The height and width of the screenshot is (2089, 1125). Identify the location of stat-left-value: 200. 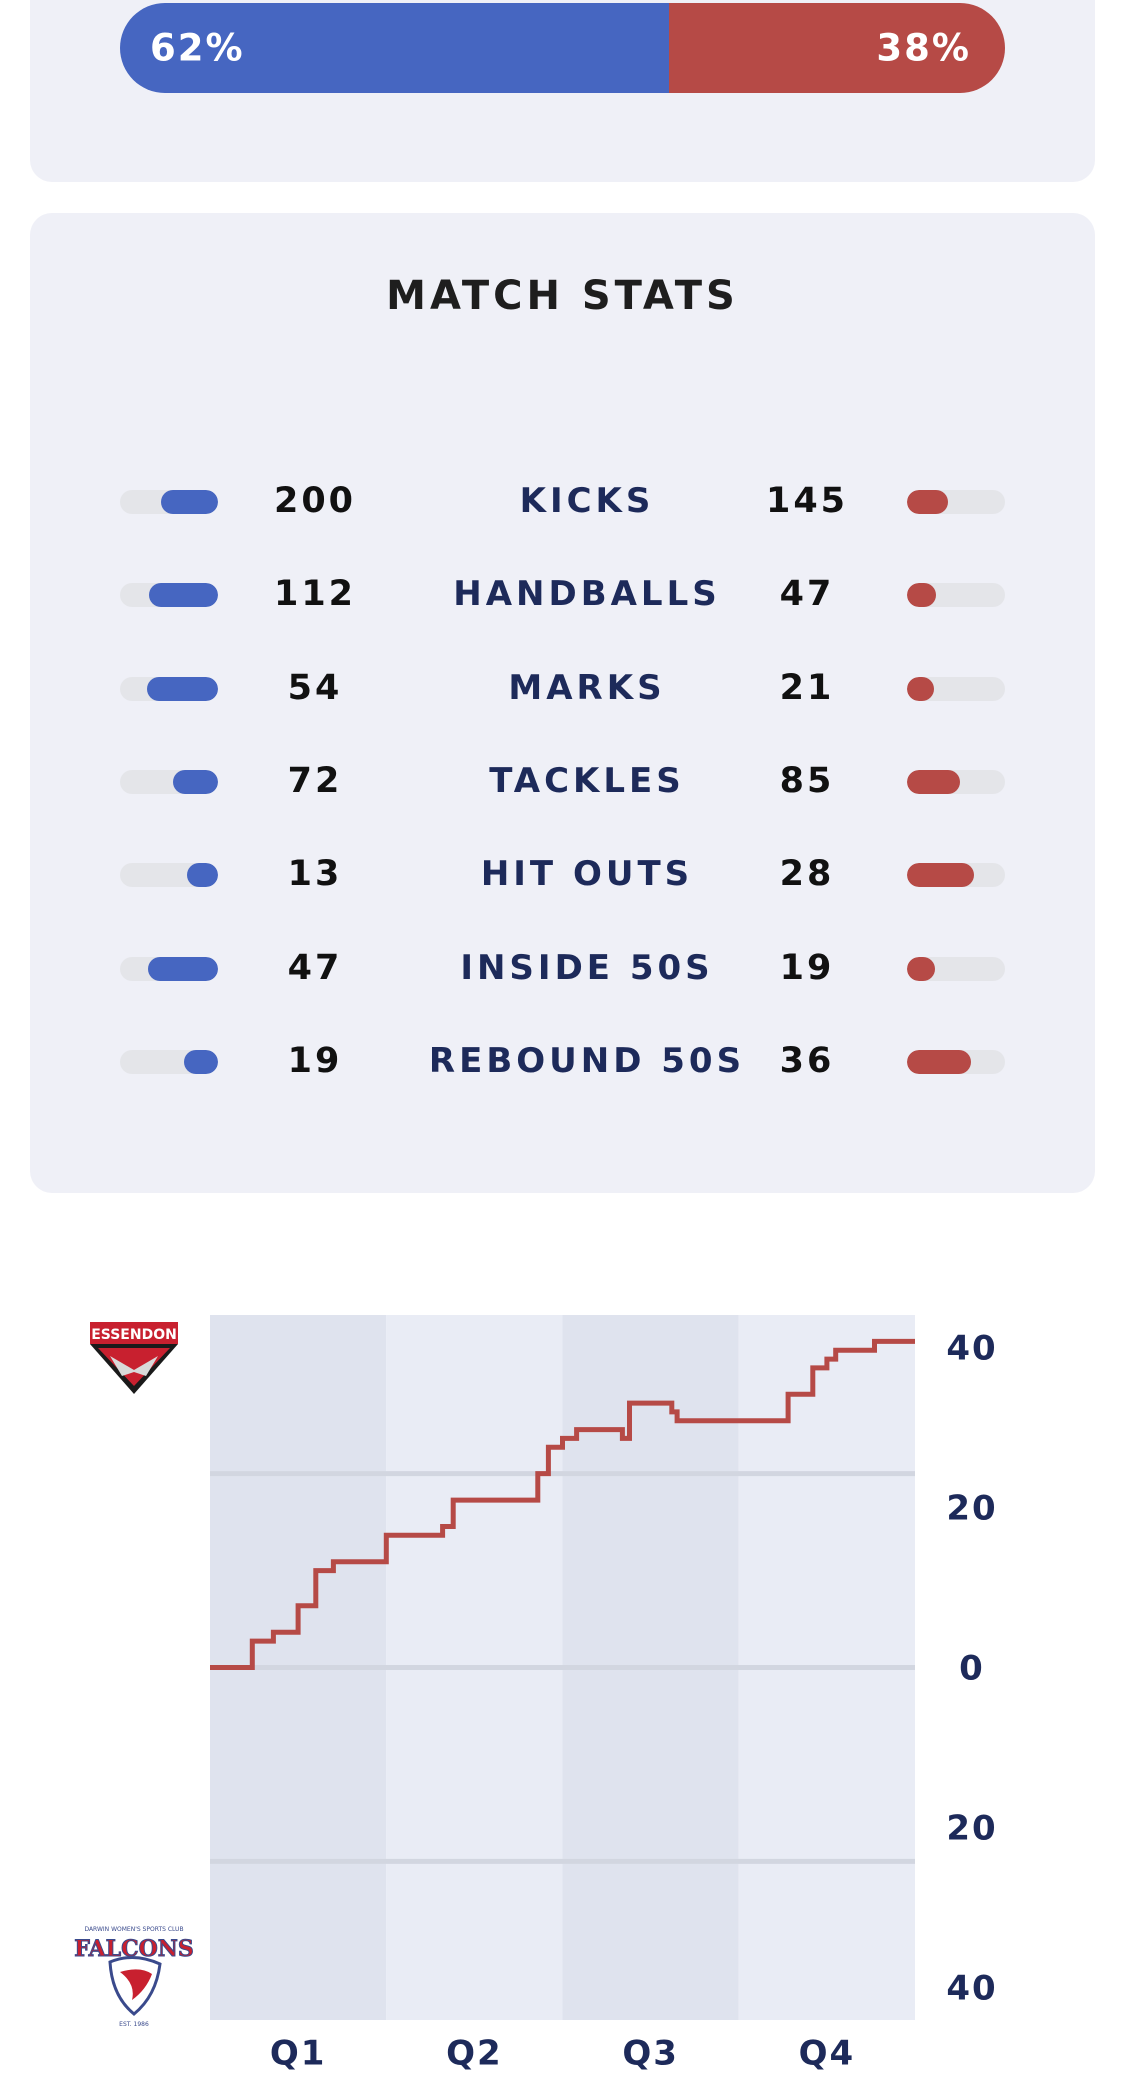
(315, 501).